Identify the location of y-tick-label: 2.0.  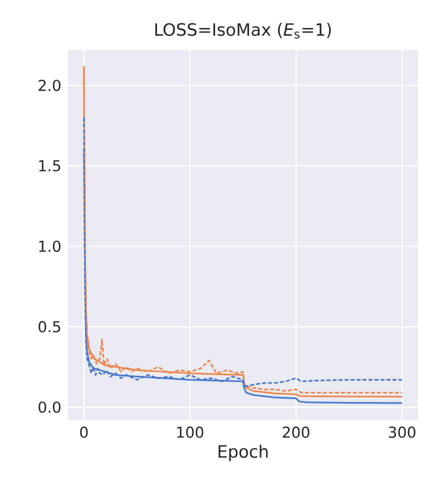
(49, 86).